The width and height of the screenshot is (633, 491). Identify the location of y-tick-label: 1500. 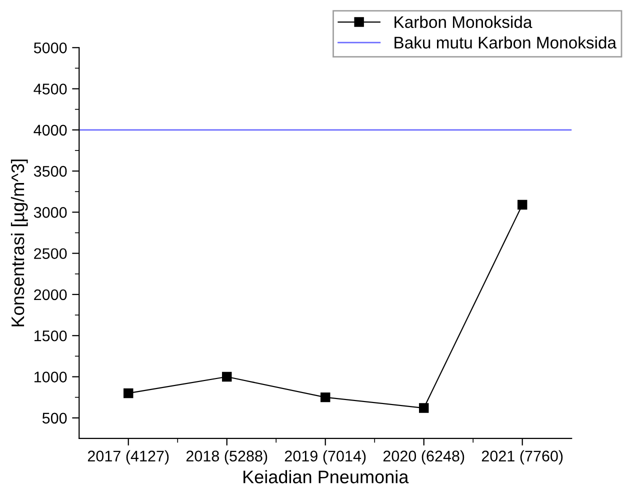
(50, 336).